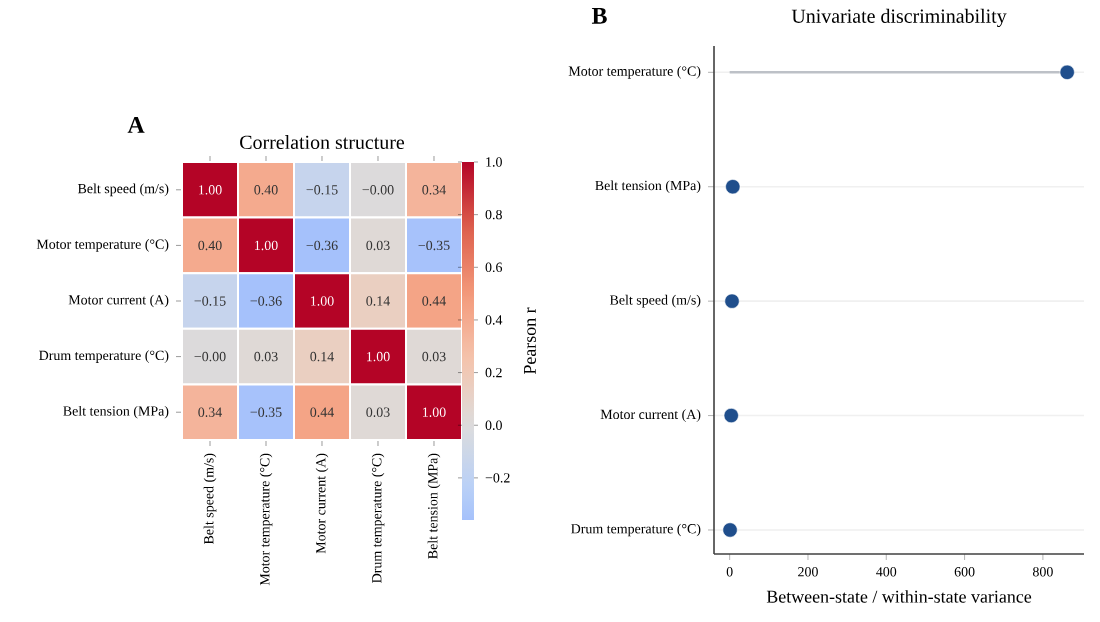 The image size is (1100, 622). I want to click on chart-title: Correlation structure, so click(322, 141).